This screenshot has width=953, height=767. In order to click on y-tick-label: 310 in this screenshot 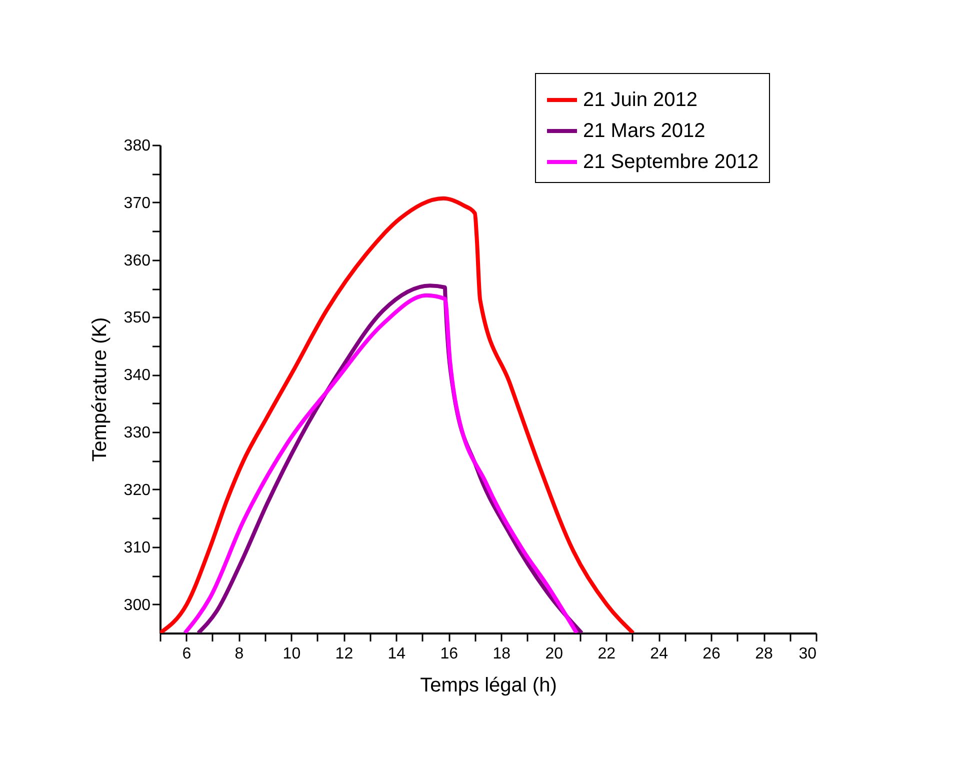, I will do `click(137, 547)`.